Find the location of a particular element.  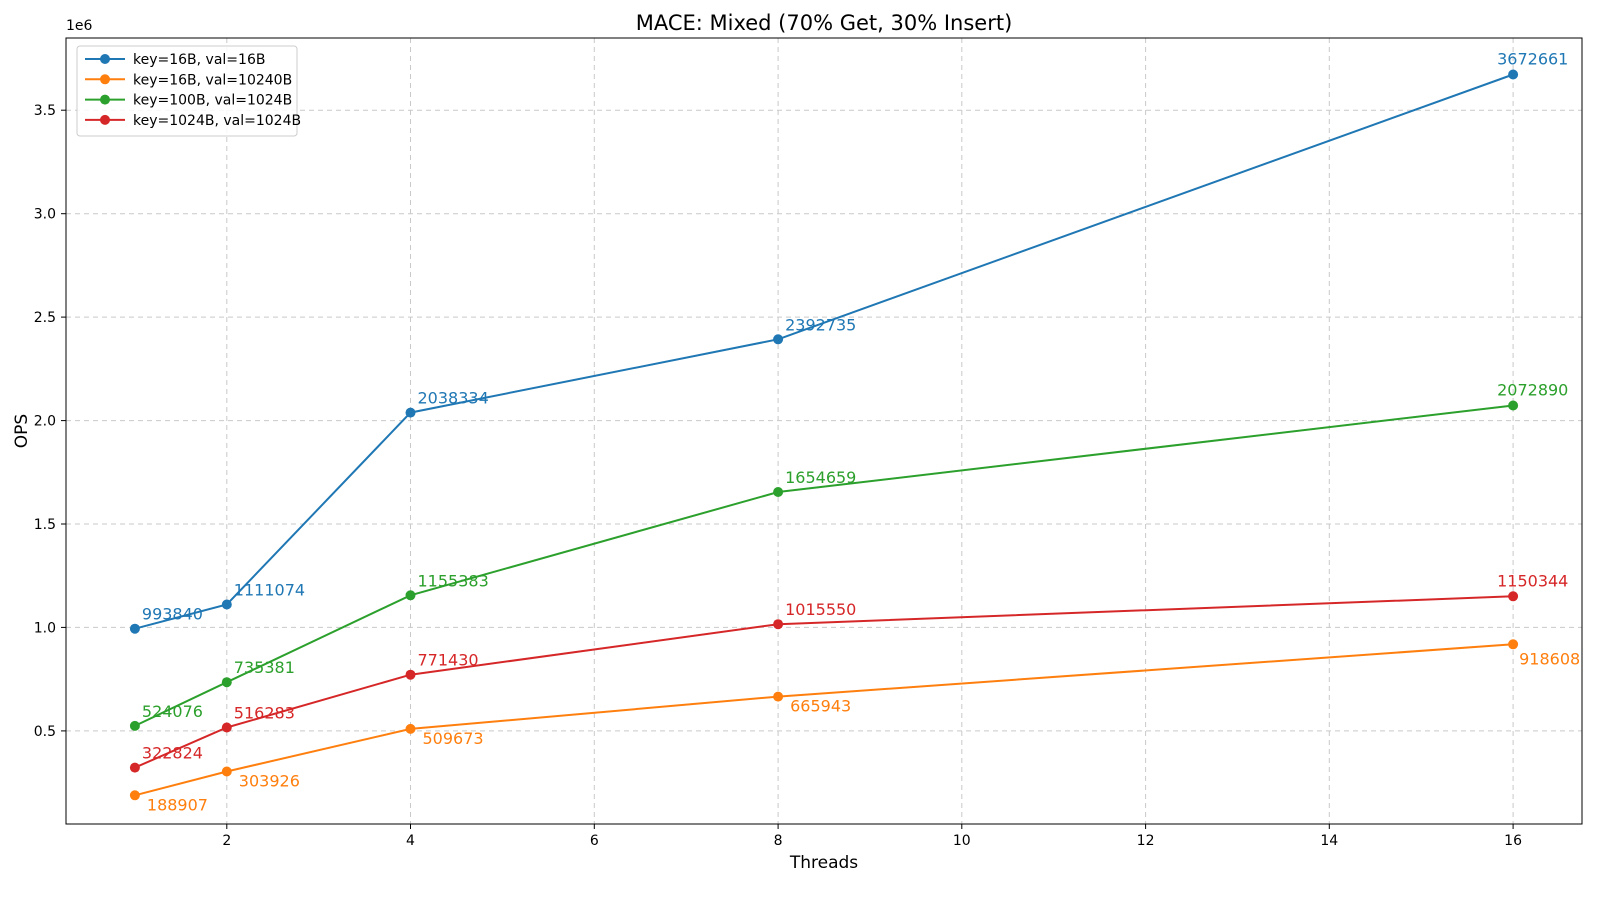

data-point-label: 665943 is located at coordinates (820, 706).